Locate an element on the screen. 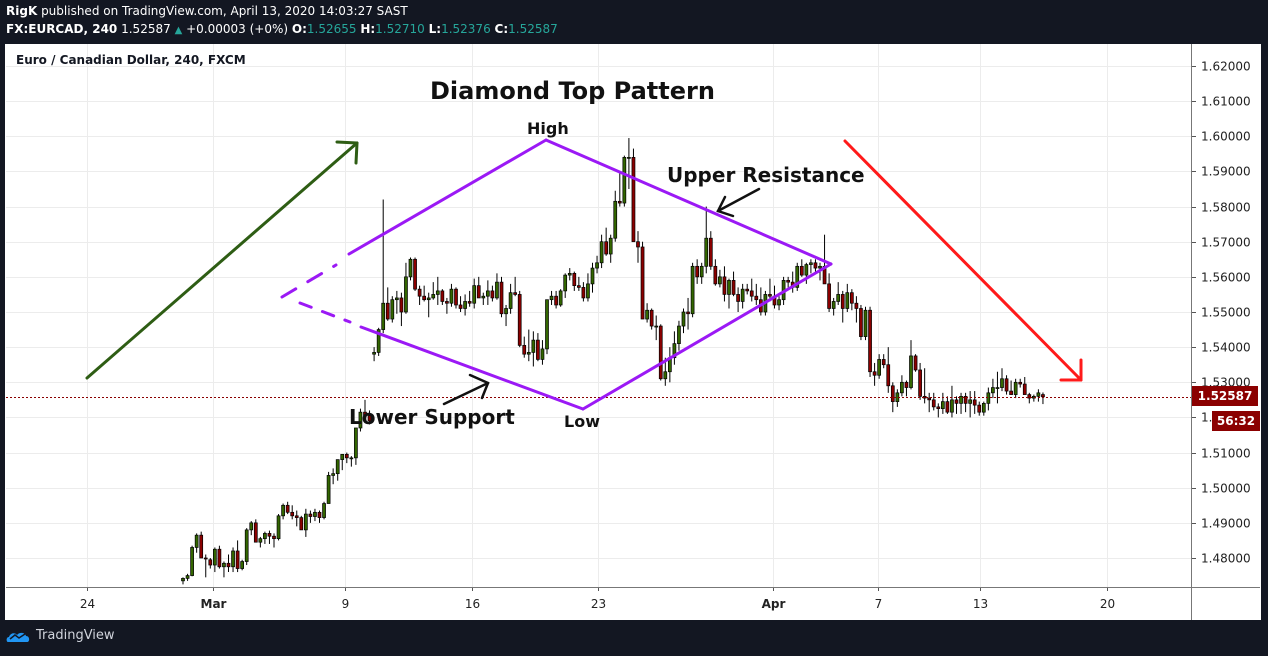 The height and width of the screenshot is (656, 1268). close-value: 1.52587 is located at coordinates (533, 29).